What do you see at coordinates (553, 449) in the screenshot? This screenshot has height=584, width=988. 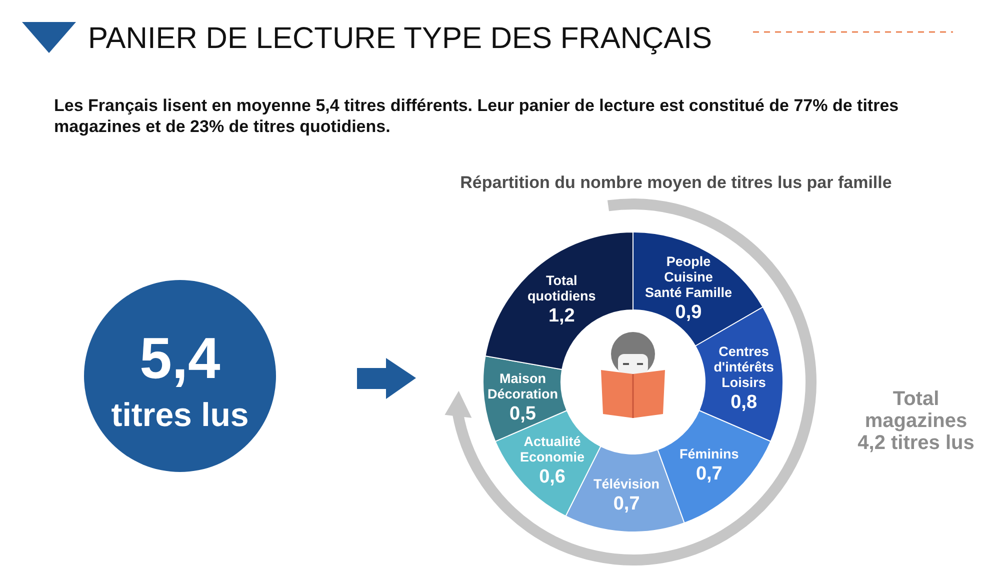 I see `slice-label: Actualité Economie` at bounding box center [553, 449].